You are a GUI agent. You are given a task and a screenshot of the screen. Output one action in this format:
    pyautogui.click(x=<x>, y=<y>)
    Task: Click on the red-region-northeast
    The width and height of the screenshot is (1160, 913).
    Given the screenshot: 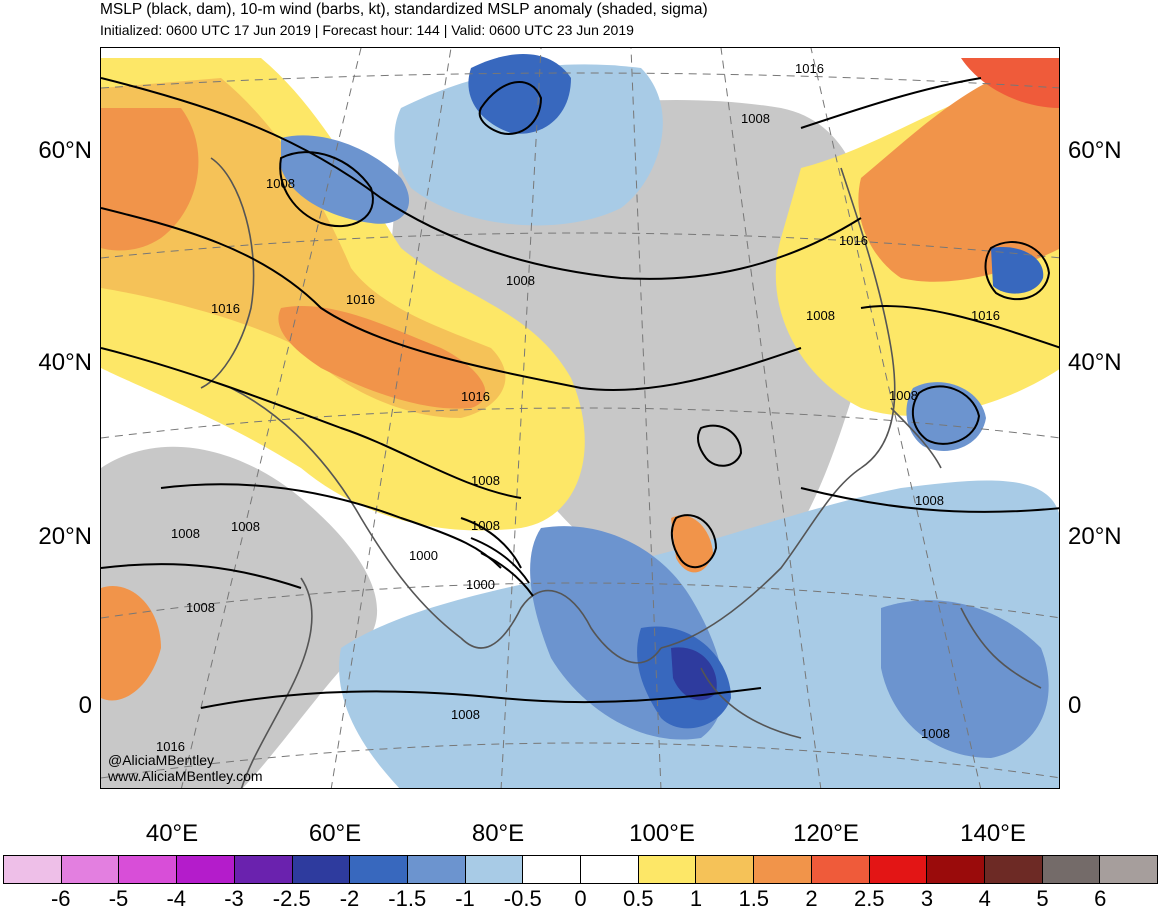 What is the action you would take?
    pyautogui.click(x=1010, y=83)
    